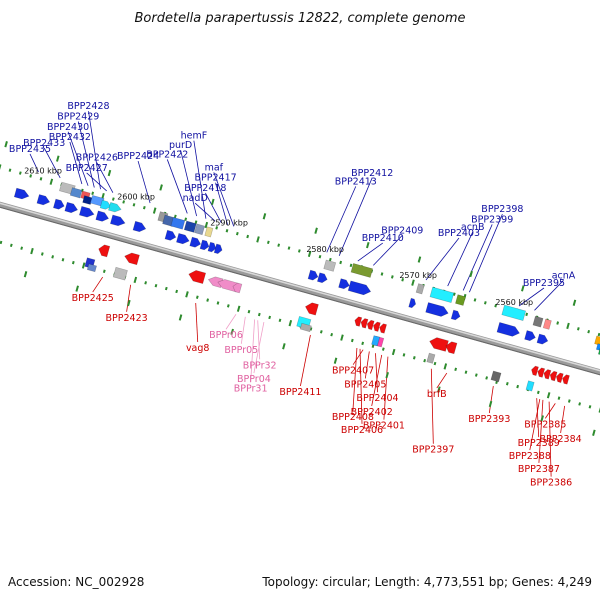 Image resolution: width=600 pixels, height=600 pixels. Describe the element at coordinates (68, 127) in the screenshot. I see `forward-gene-label: BPP2430` at that location.